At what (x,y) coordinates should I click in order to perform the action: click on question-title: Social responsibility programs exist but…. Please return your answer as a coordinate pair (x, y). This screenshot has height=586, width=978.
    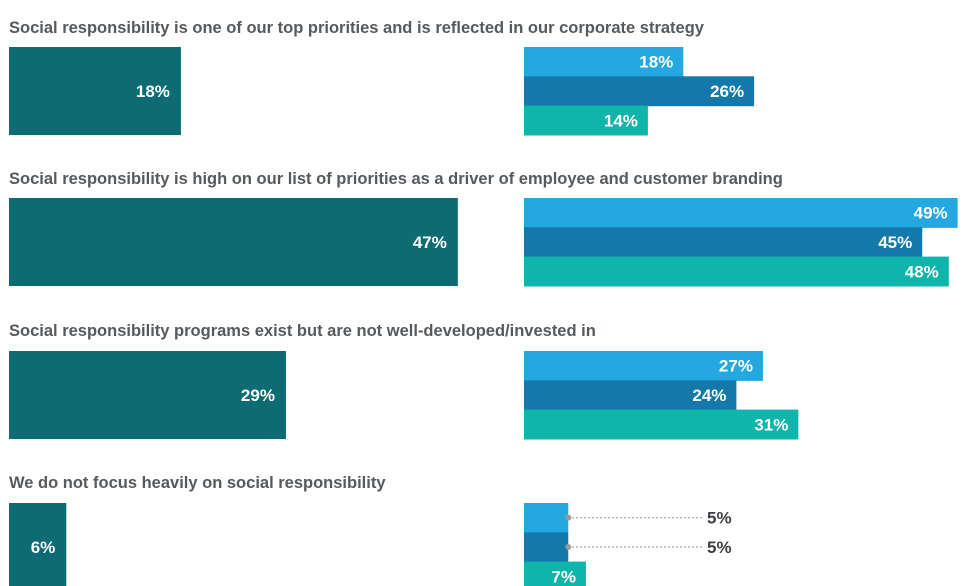
    Looking at the image, I should click on (302, 331).